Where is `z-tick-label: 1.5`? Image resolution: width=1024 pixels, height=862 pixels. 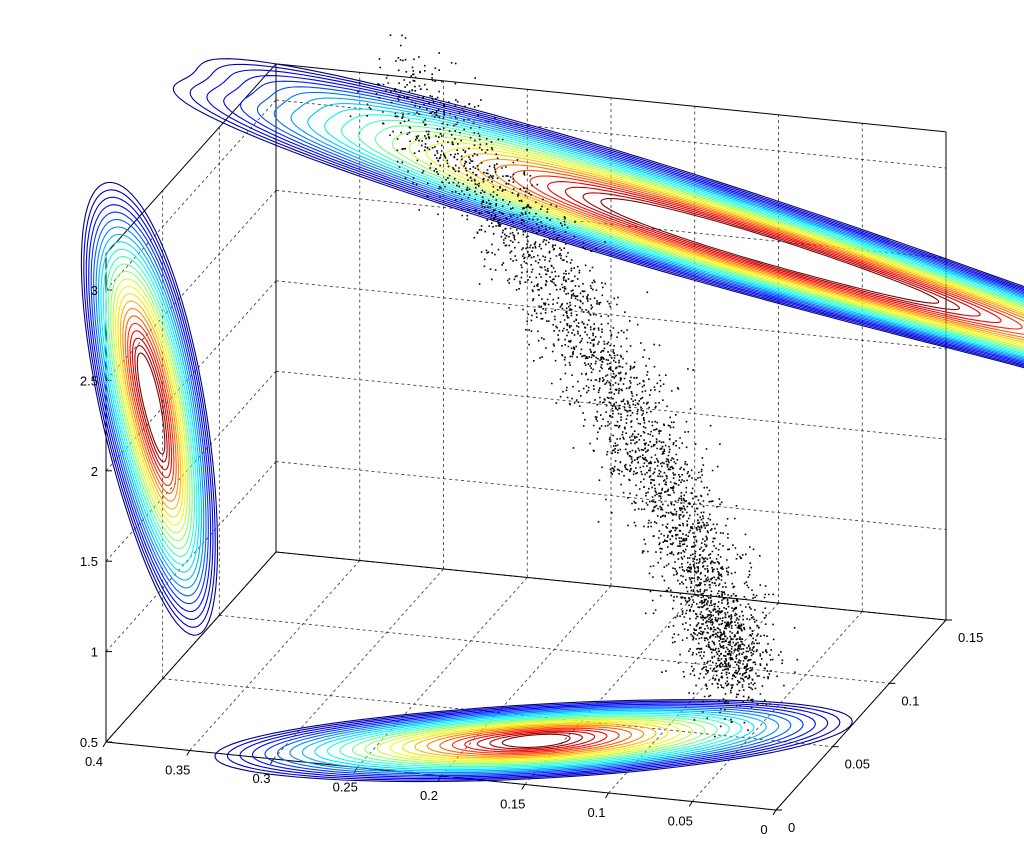
z-tick-label: 1.5 is located at coordinates (89, 561).